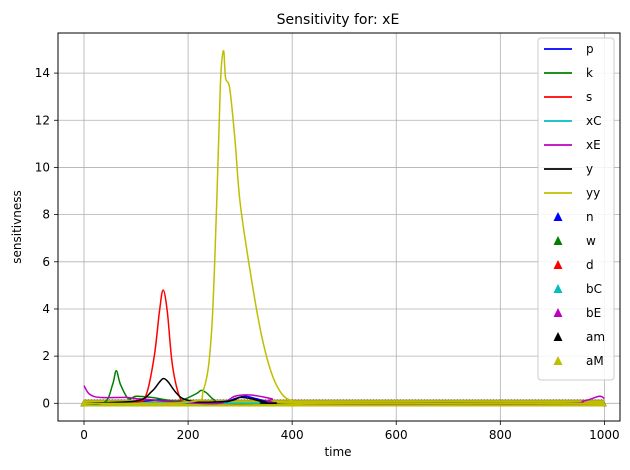 This screenshot has width=630, height=470. I want to click on y-tick-label: 0, so click(46, 403).